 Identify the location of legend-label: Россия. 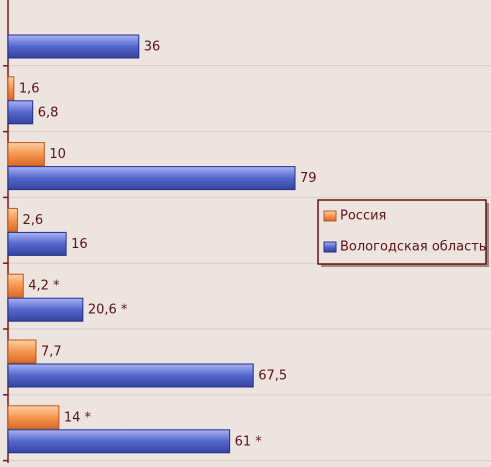
(363, 216).